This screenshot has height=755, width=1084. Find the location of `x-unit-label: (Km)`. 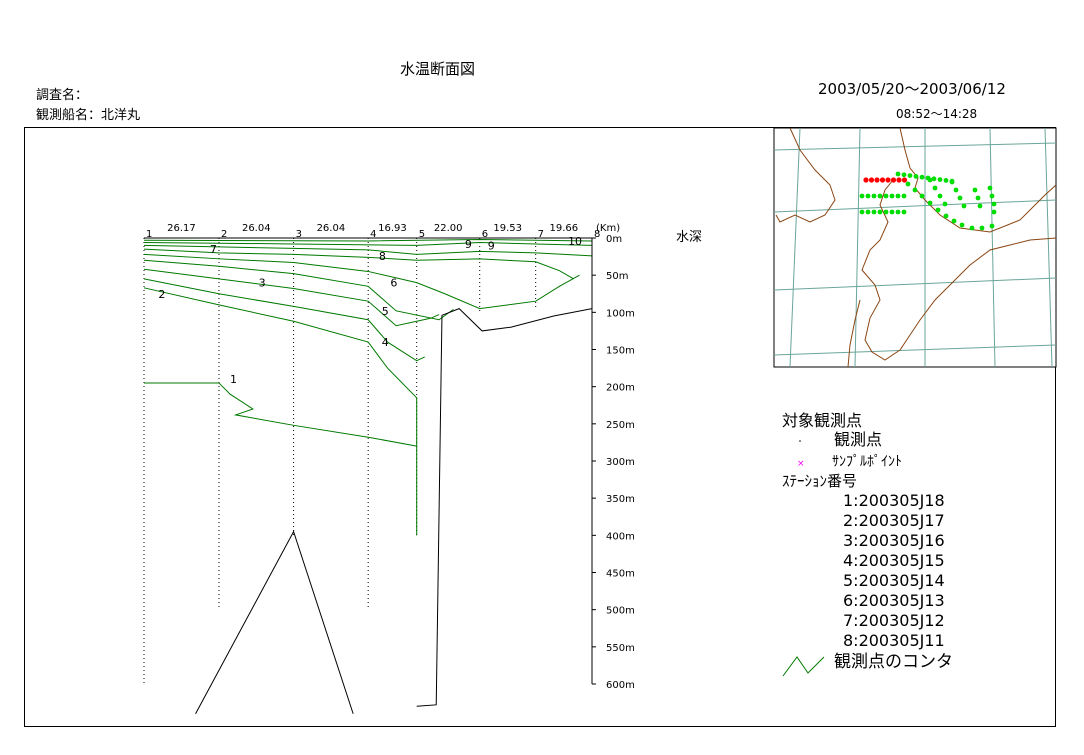

x-unit-label: (Km) is located at coordinates (608, 228).